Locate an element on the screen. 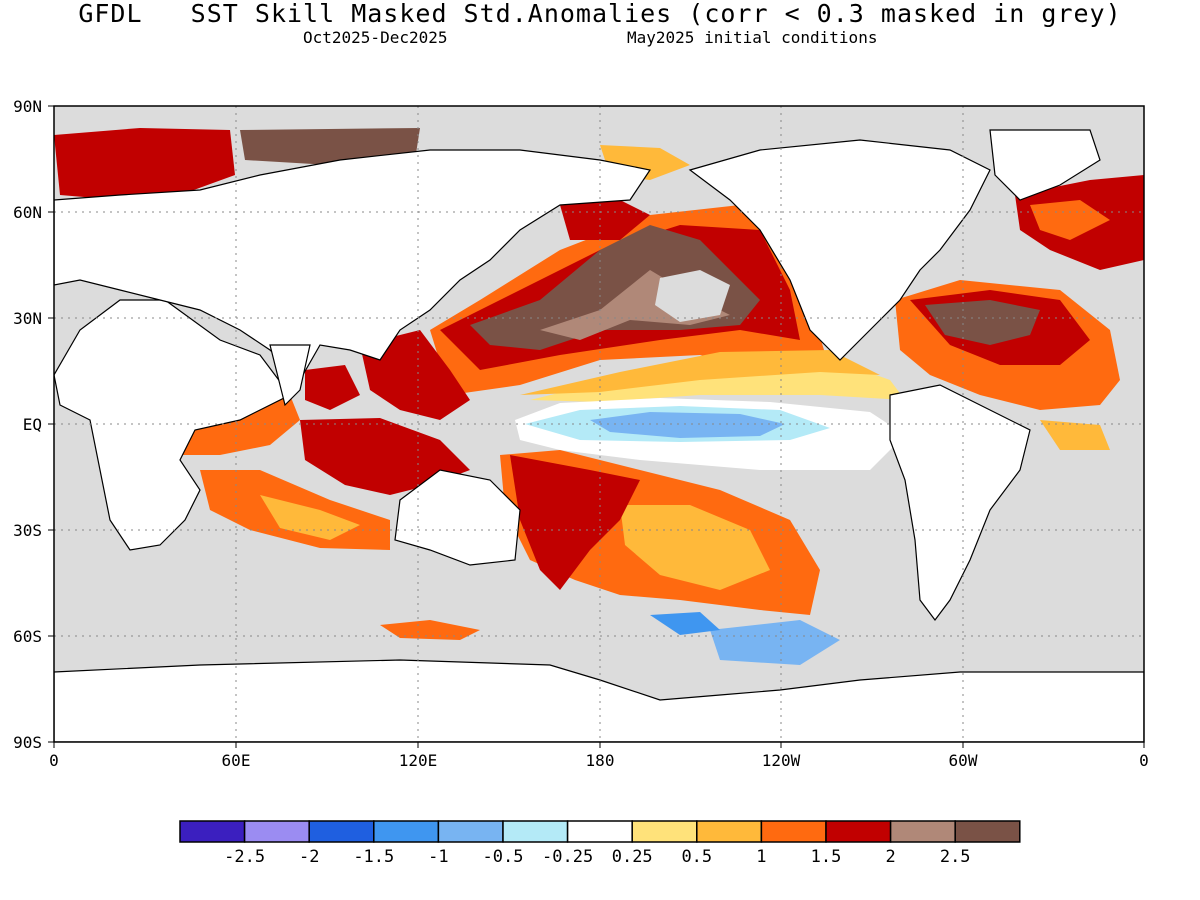  lon-label-0: 0 is located at coordinates (54, 760).